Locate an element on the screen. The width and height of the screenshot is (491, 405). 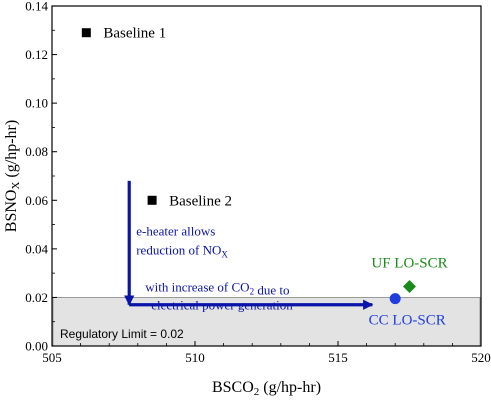
y-tick-label: 0.14 is located at coordinates (36, 7).